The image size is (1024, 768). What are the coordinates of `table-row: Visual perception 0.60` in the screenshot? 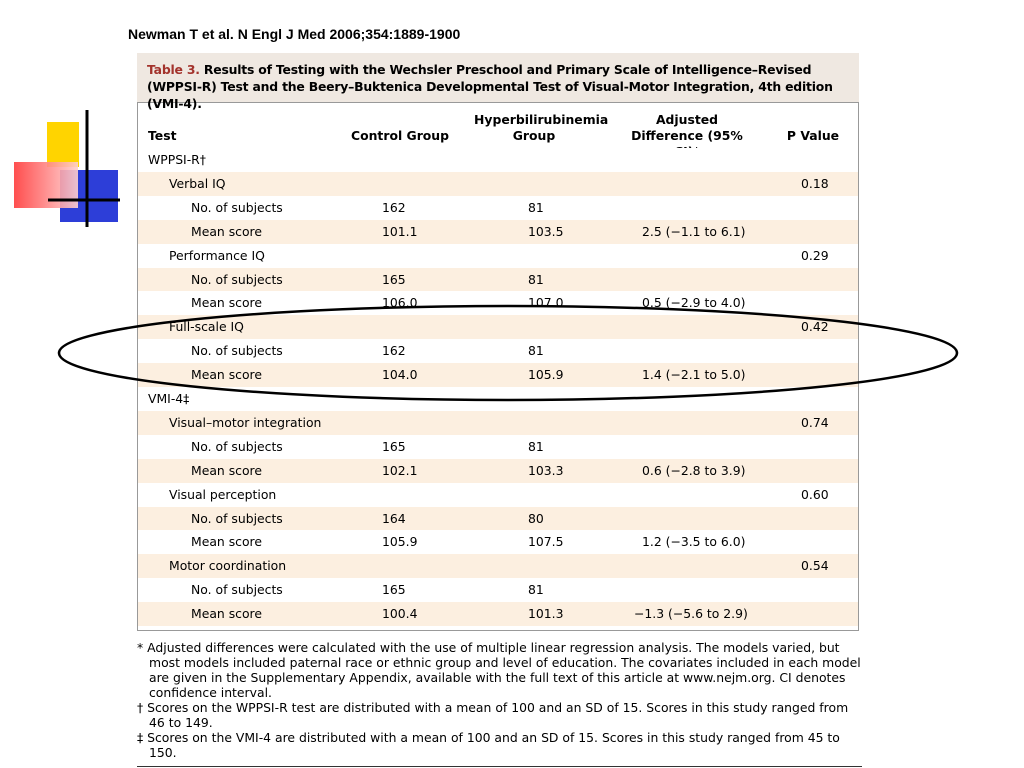 It's located at (498, 494).